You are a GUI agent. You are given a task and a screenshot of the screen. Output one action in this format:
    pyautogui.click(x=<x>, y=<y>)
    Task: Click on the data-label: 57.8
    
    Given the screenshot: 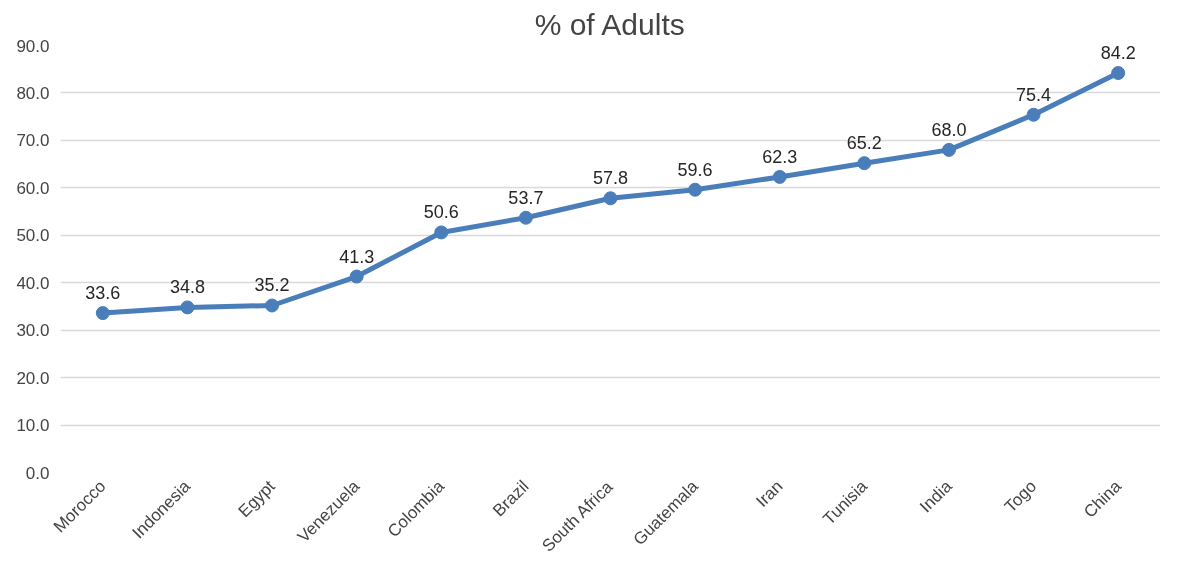 What is the action you would take?
    pyautogui.click(x=610, y=178)
    